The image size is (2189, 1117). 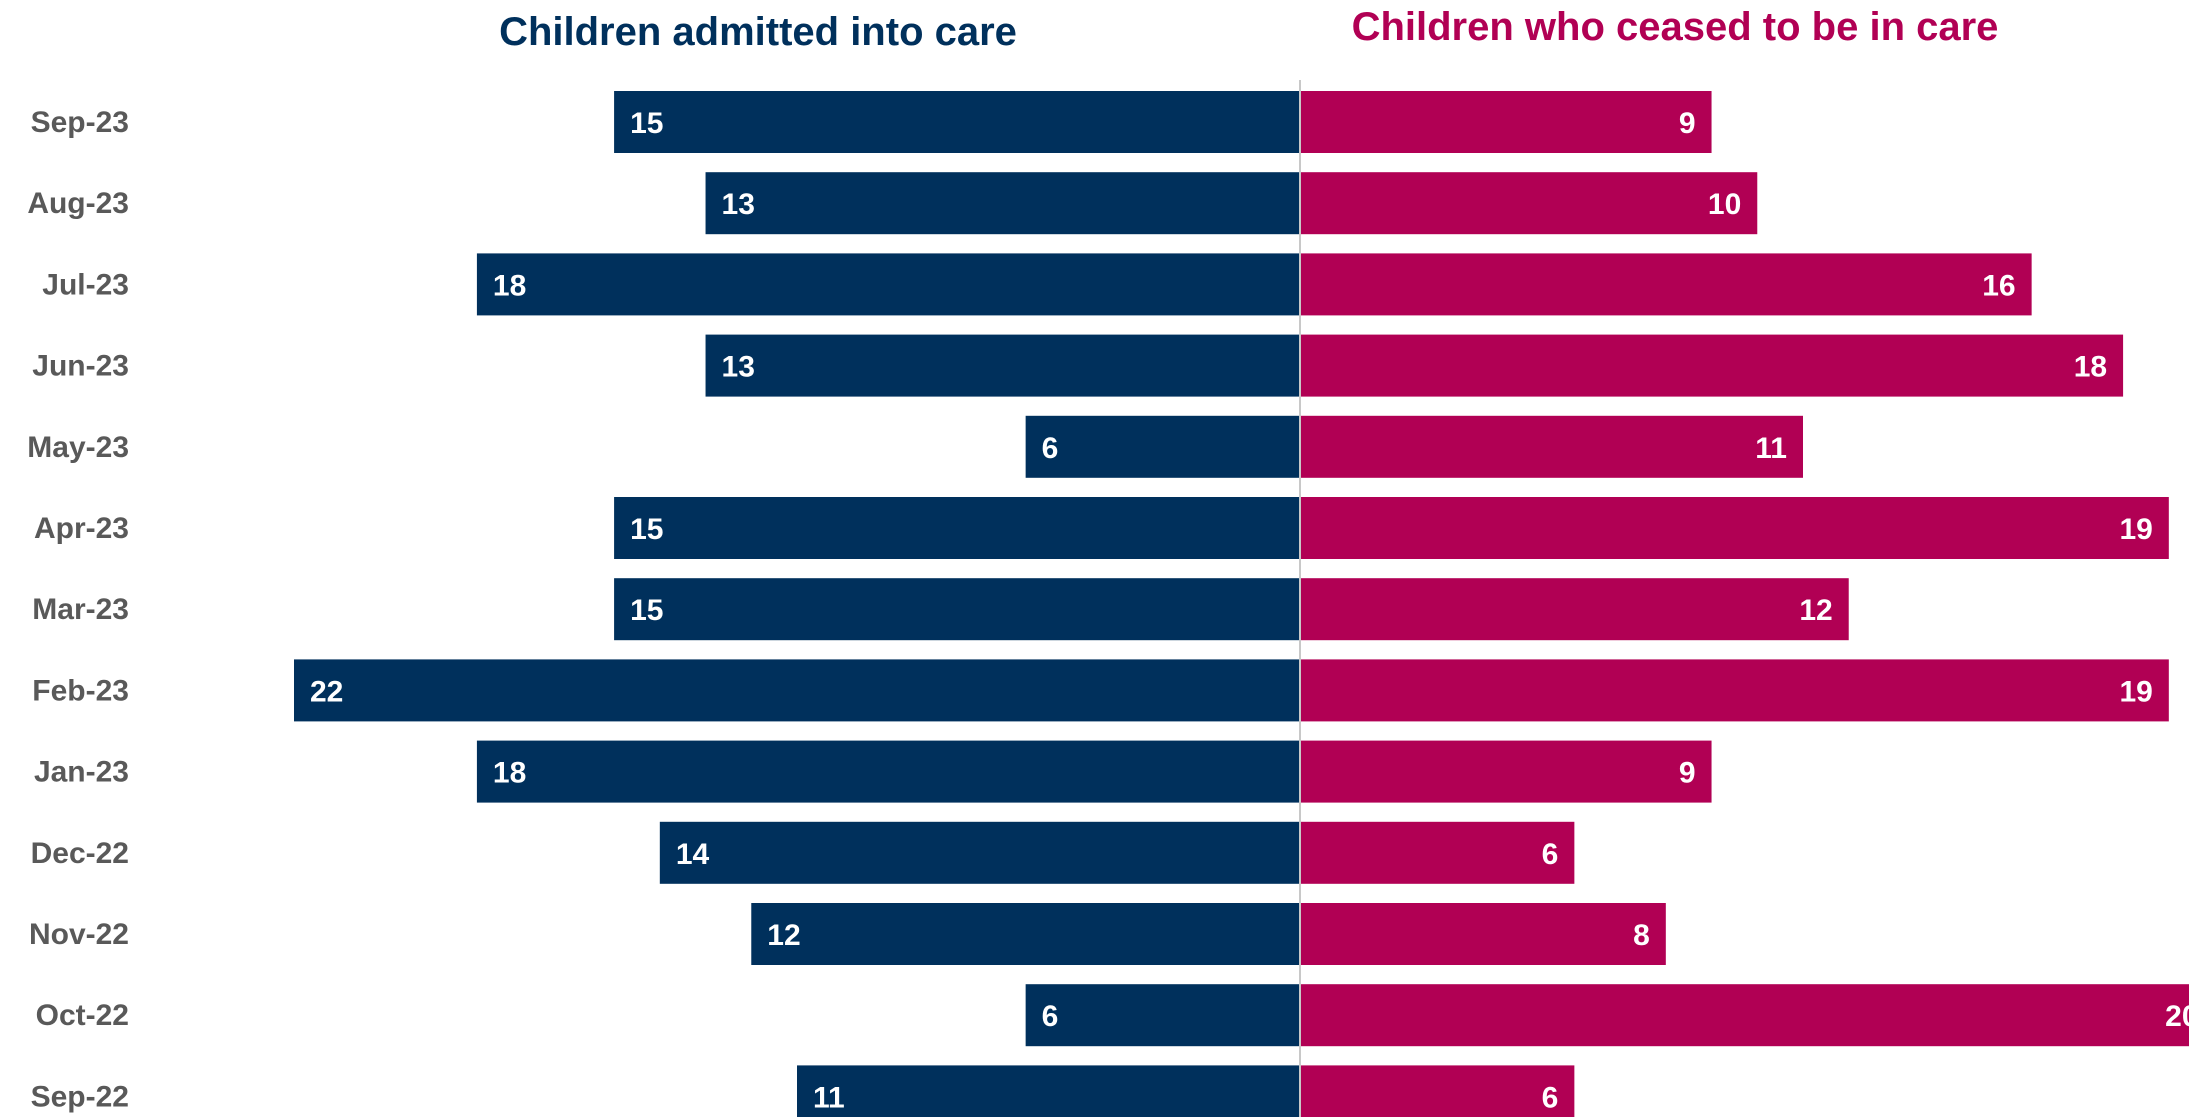 I want to click on category-label: Oct-22, so click(x=82, y=1015).